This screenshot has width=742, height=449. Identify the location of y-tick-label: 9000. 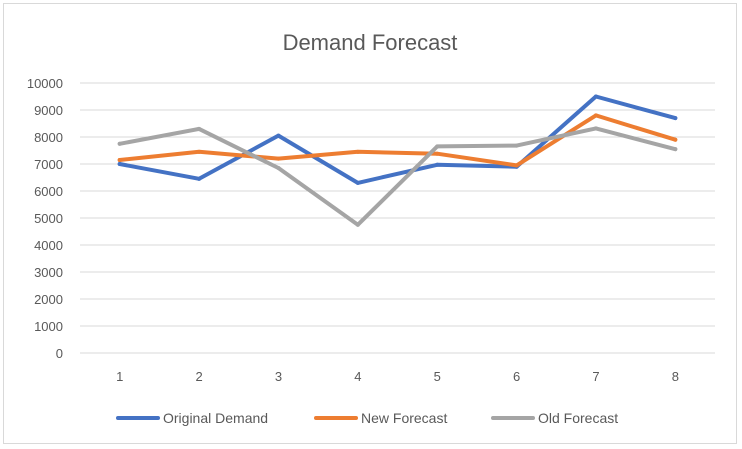
(48, 110).